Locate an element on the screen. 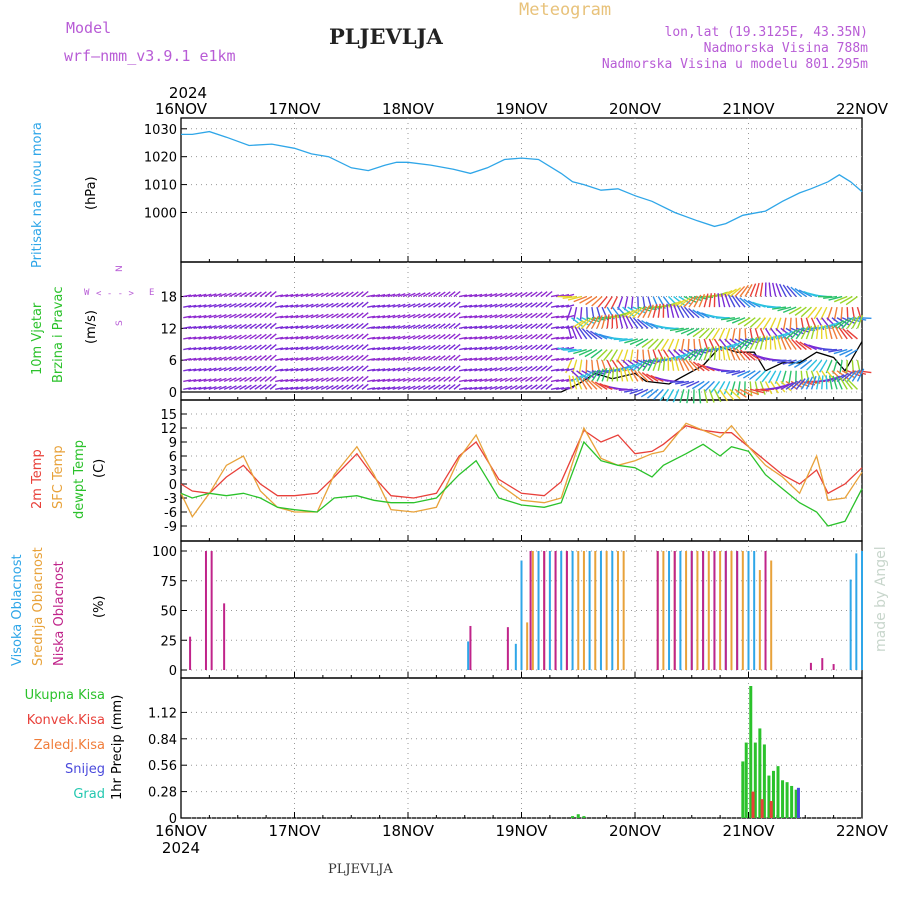 This screenshot has width=900, height=900. cloud-unit: (%) is located at coordinates (99, 607).